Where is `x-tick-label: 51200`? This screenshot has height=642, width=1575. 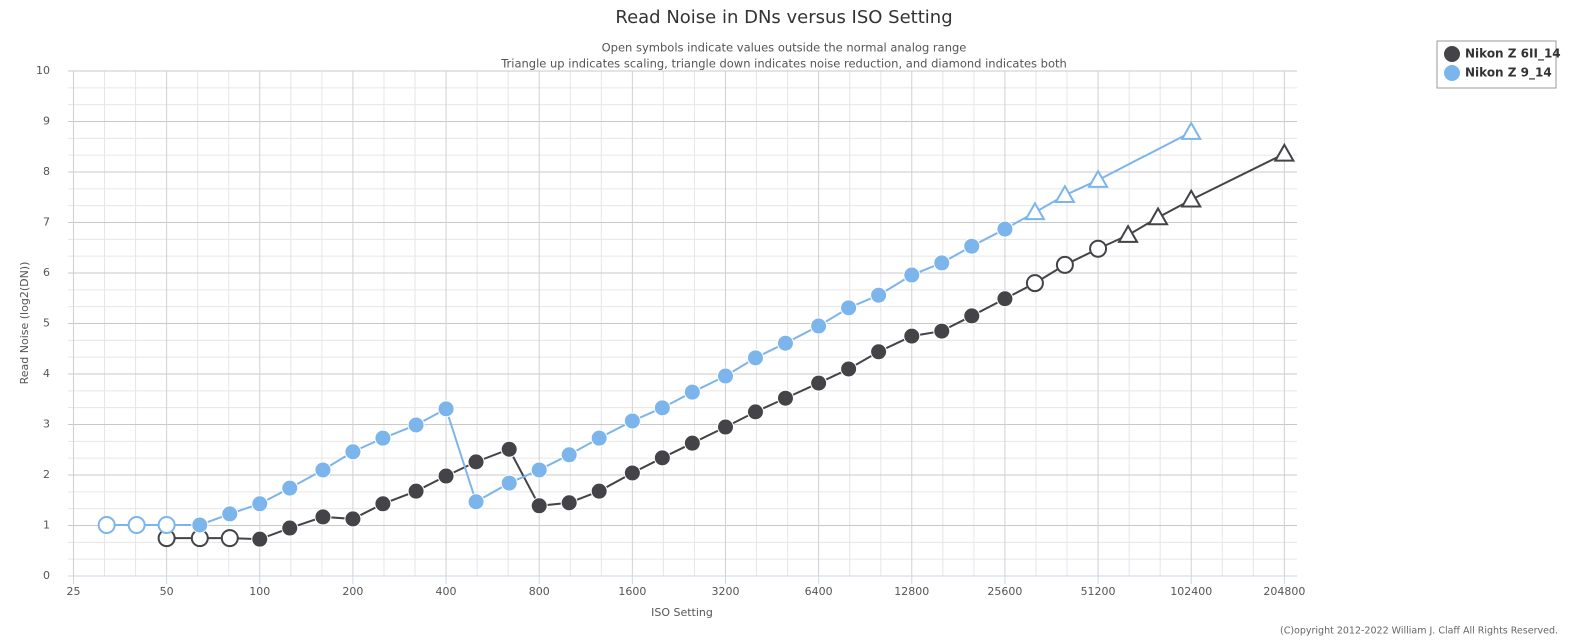
x-tick-label: 51200 is located at coordinates (1098, 591).